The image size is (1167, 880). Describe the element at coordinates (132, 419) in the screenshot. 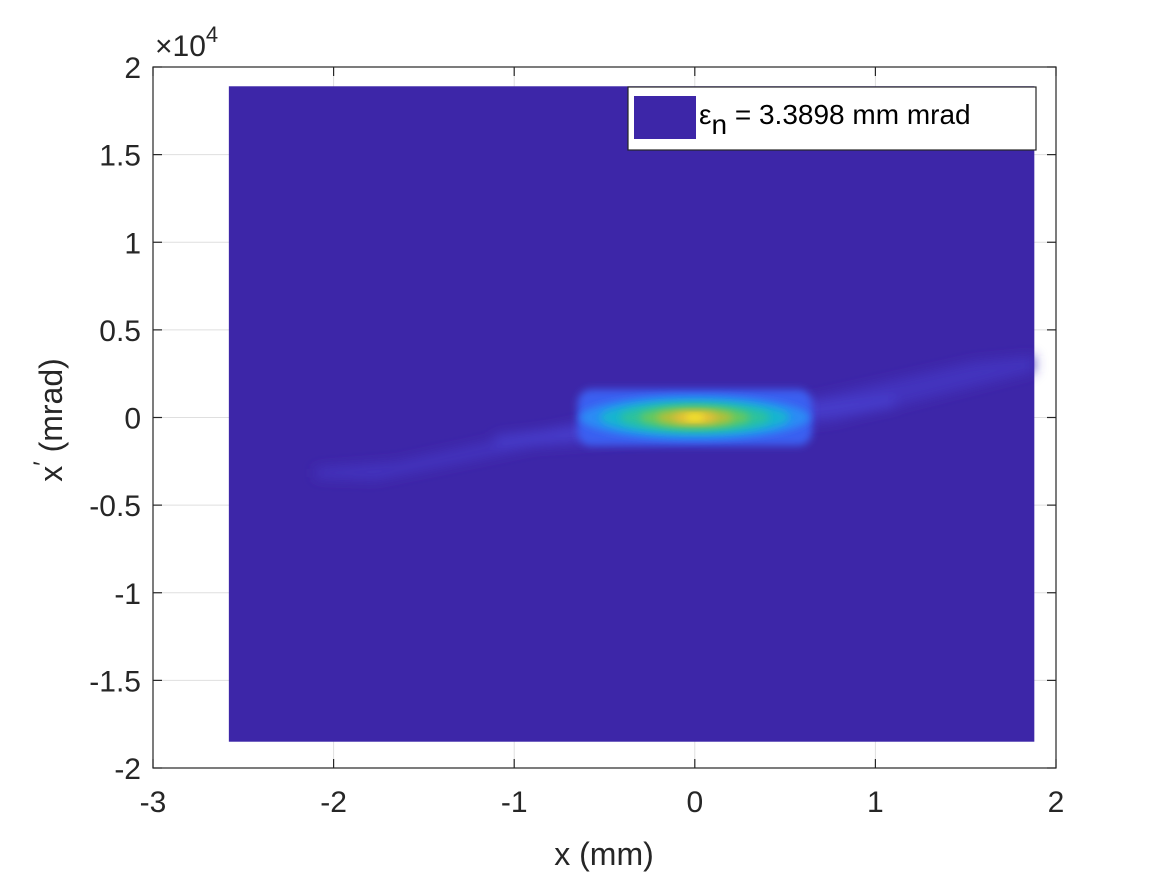

I see `y-tick-label: 0` at that location.